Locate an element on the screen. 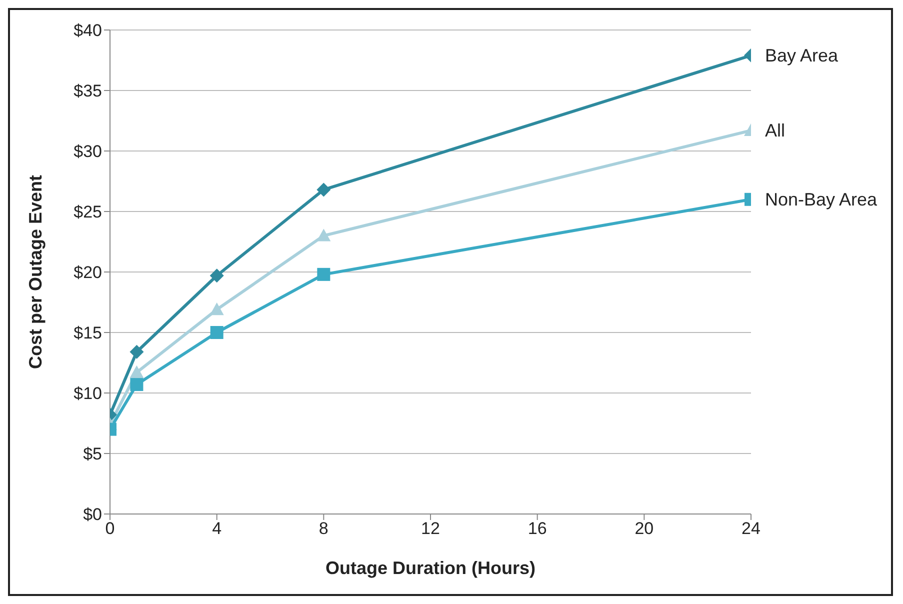 The height and width of the screenshot is (604, 903). y-tick-label: $0 is located at coordinates (92, 514).